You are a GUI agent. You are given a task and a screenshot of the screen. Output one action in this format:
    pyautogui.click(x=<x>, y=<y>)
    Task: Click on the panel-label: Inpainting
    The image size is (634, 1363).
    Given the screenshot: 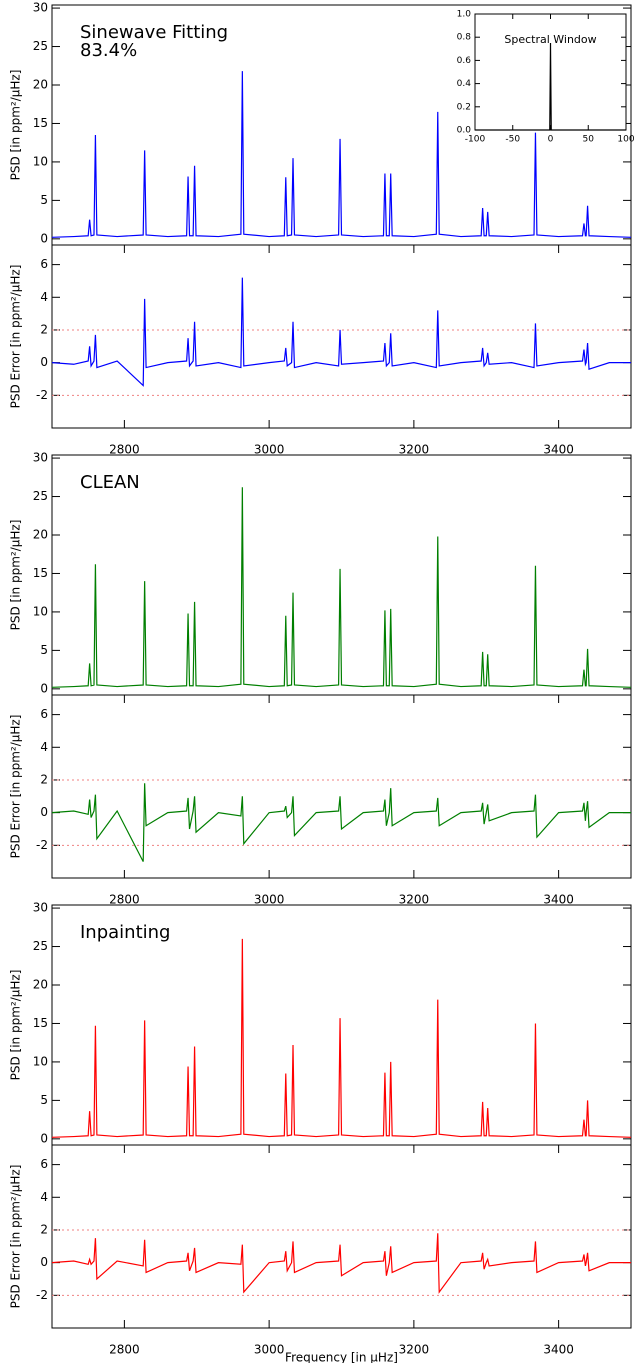 What is the action you would take?
    pyautogui.click(x=125, y=932)
    